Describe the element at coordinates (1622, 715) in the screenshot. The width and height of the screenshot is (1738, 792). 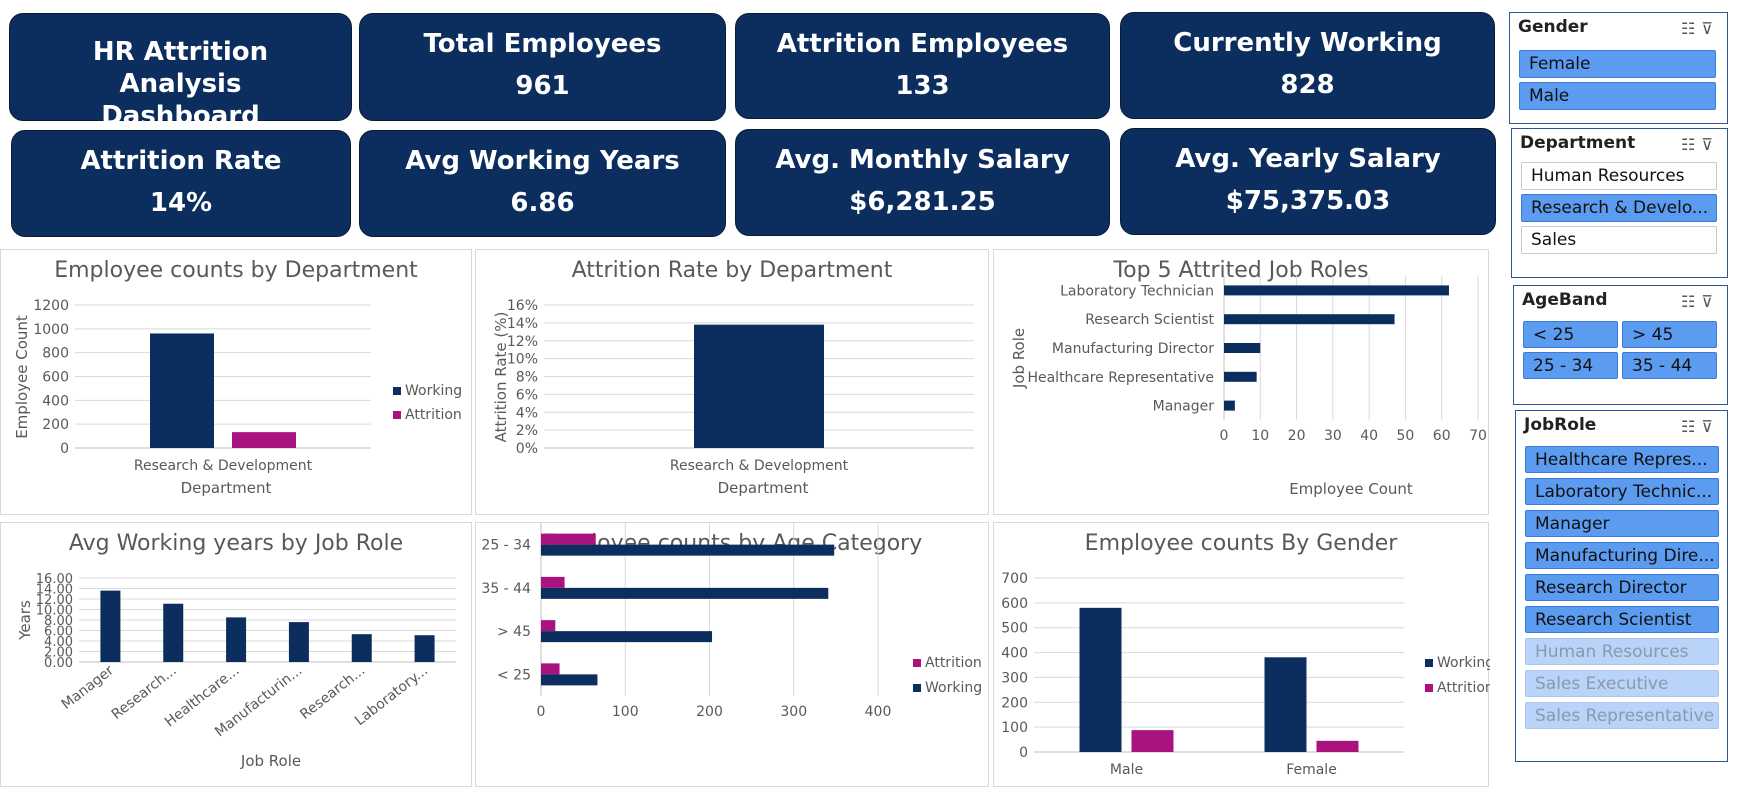
I see `jobrole-slicer-item: Sales Representative` at that location.